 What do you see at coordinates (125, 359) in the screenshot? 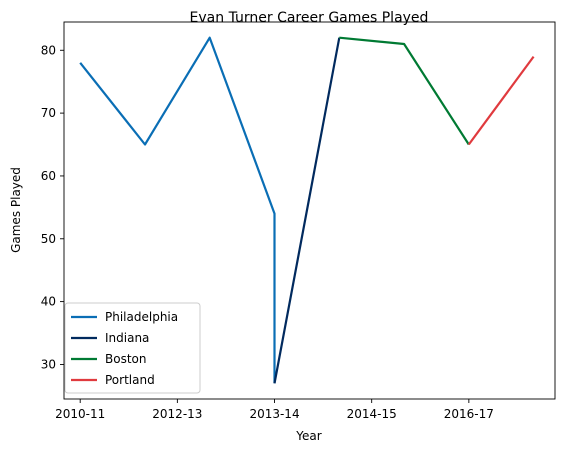
I see `legend-label: Boston` at bounding box center [125, 359].